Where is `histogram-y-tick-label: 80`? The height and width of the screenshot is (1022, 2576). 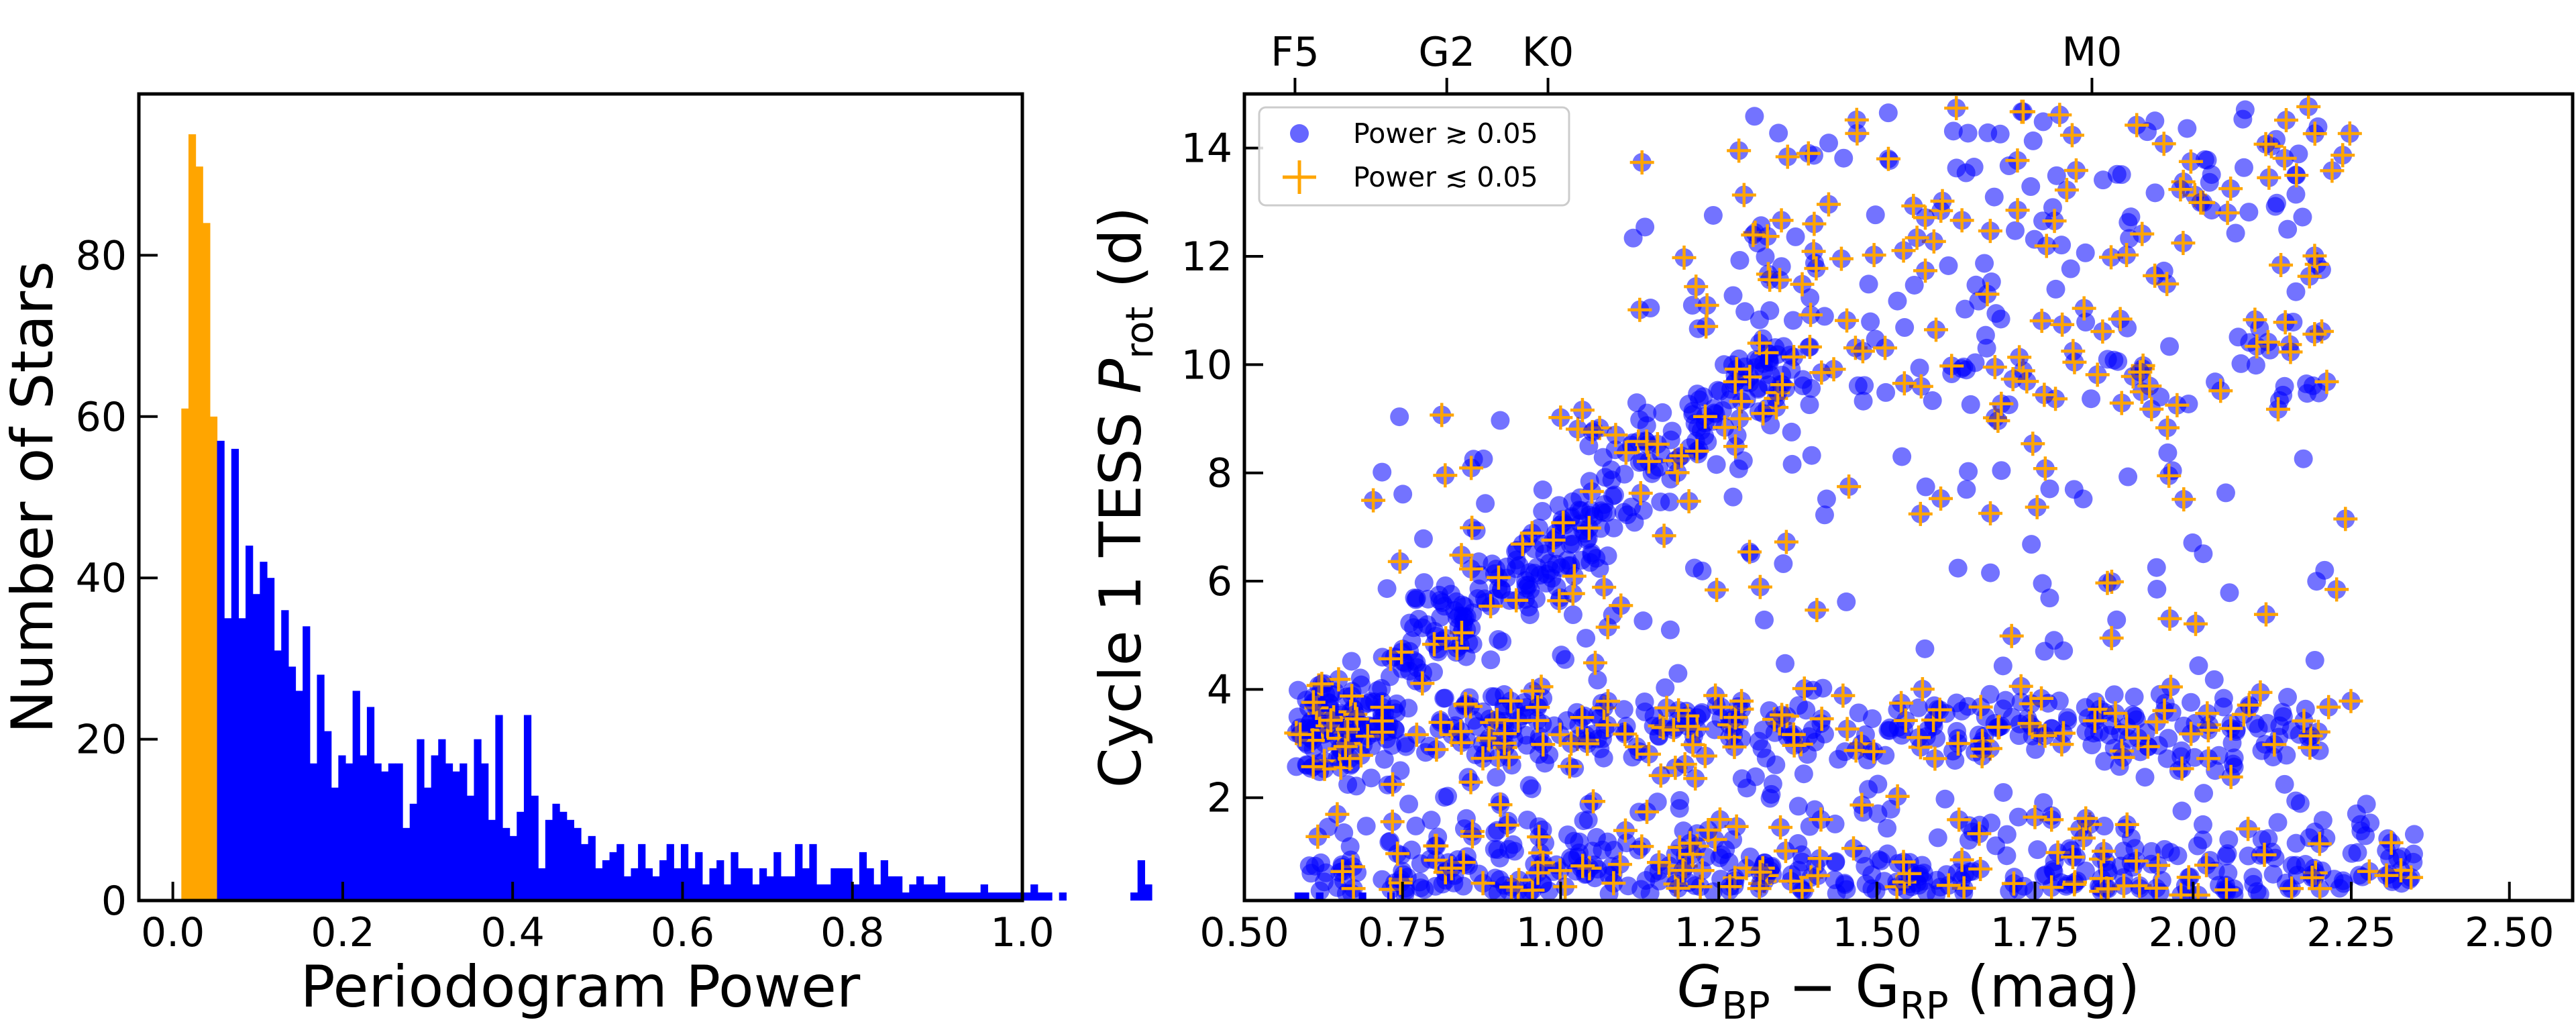
histogram-y-tick-label: 80 is located at coordinates (101, 256).